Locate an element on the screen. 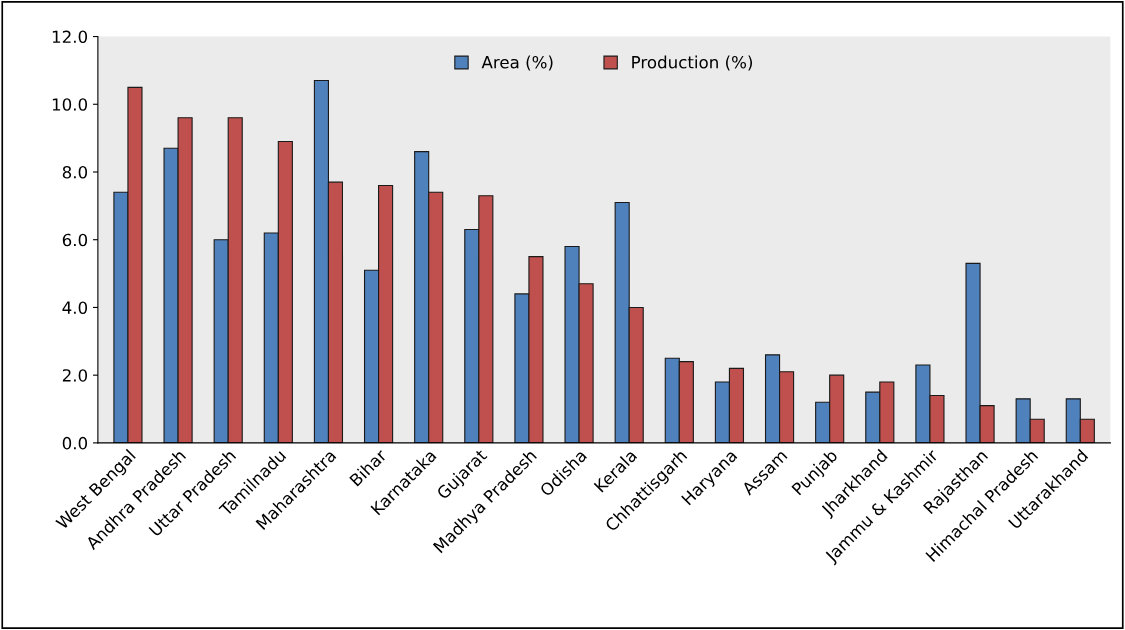 The image size is (1125, 630). y-tick-label: 8.0 is located at coordinates (75, 172).